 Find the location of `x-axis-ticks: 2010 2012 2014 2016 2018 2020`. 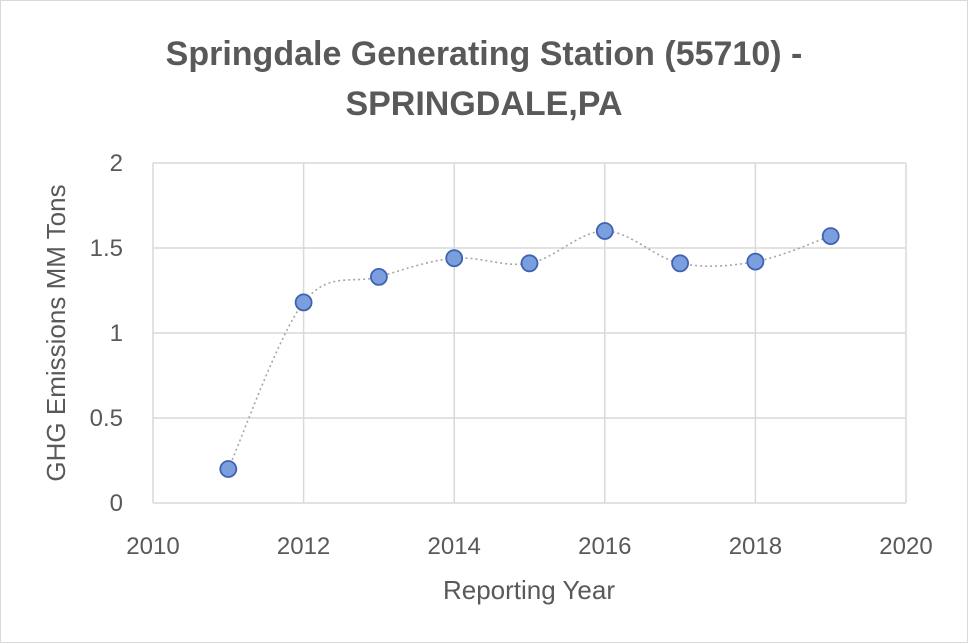

x-axis-ticks: 2010 2012 2014 2016 2018 2020 is located at coordinates (529, 546).